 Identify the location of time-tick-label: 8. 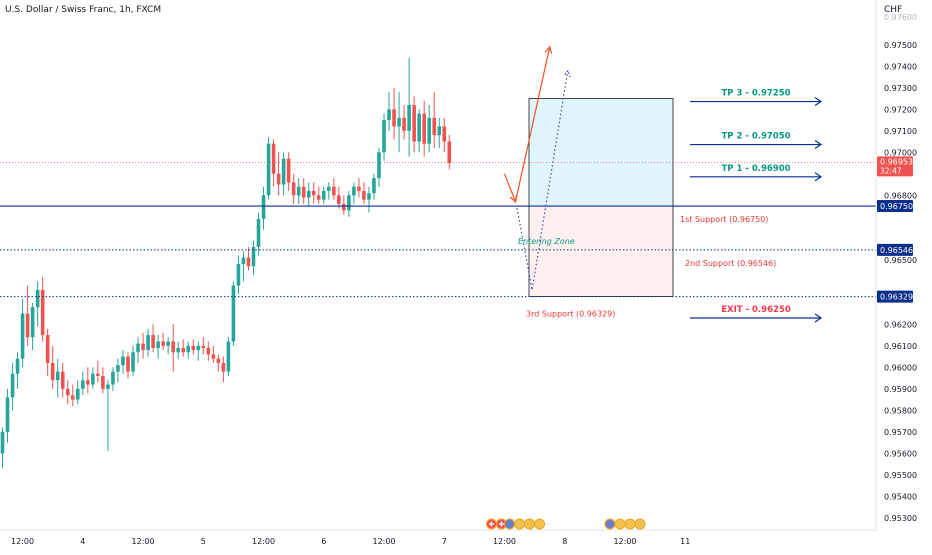
(564, 541).